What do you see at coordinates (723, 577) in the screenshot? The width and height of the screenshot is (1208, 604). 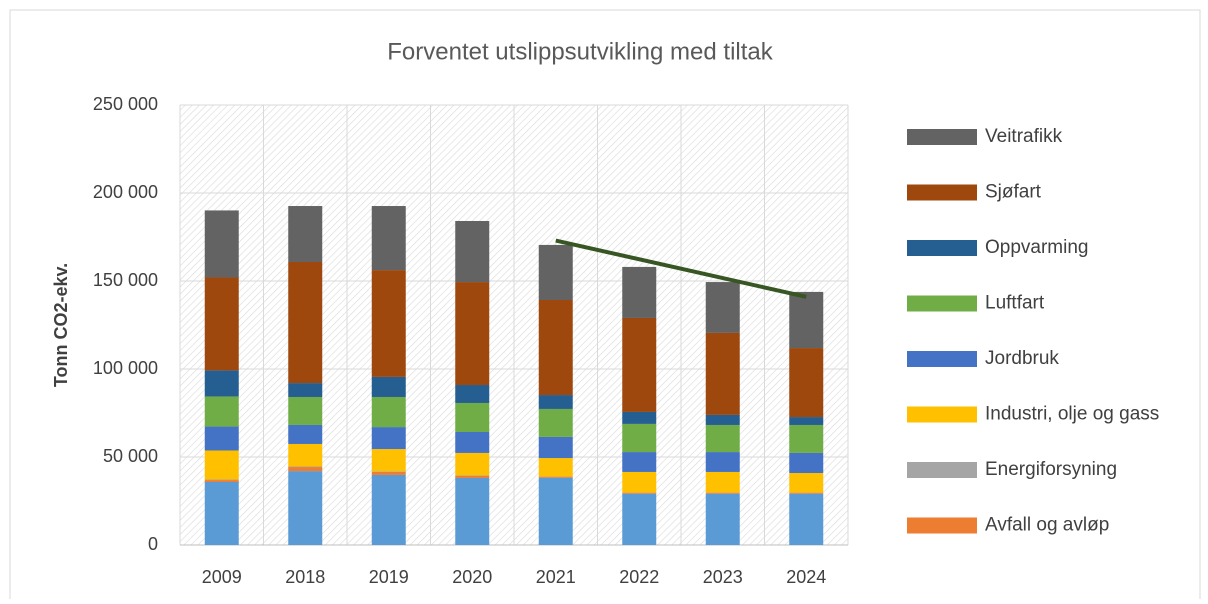 I see `x-tick-label: 2023` at bounding box center [723, 577].